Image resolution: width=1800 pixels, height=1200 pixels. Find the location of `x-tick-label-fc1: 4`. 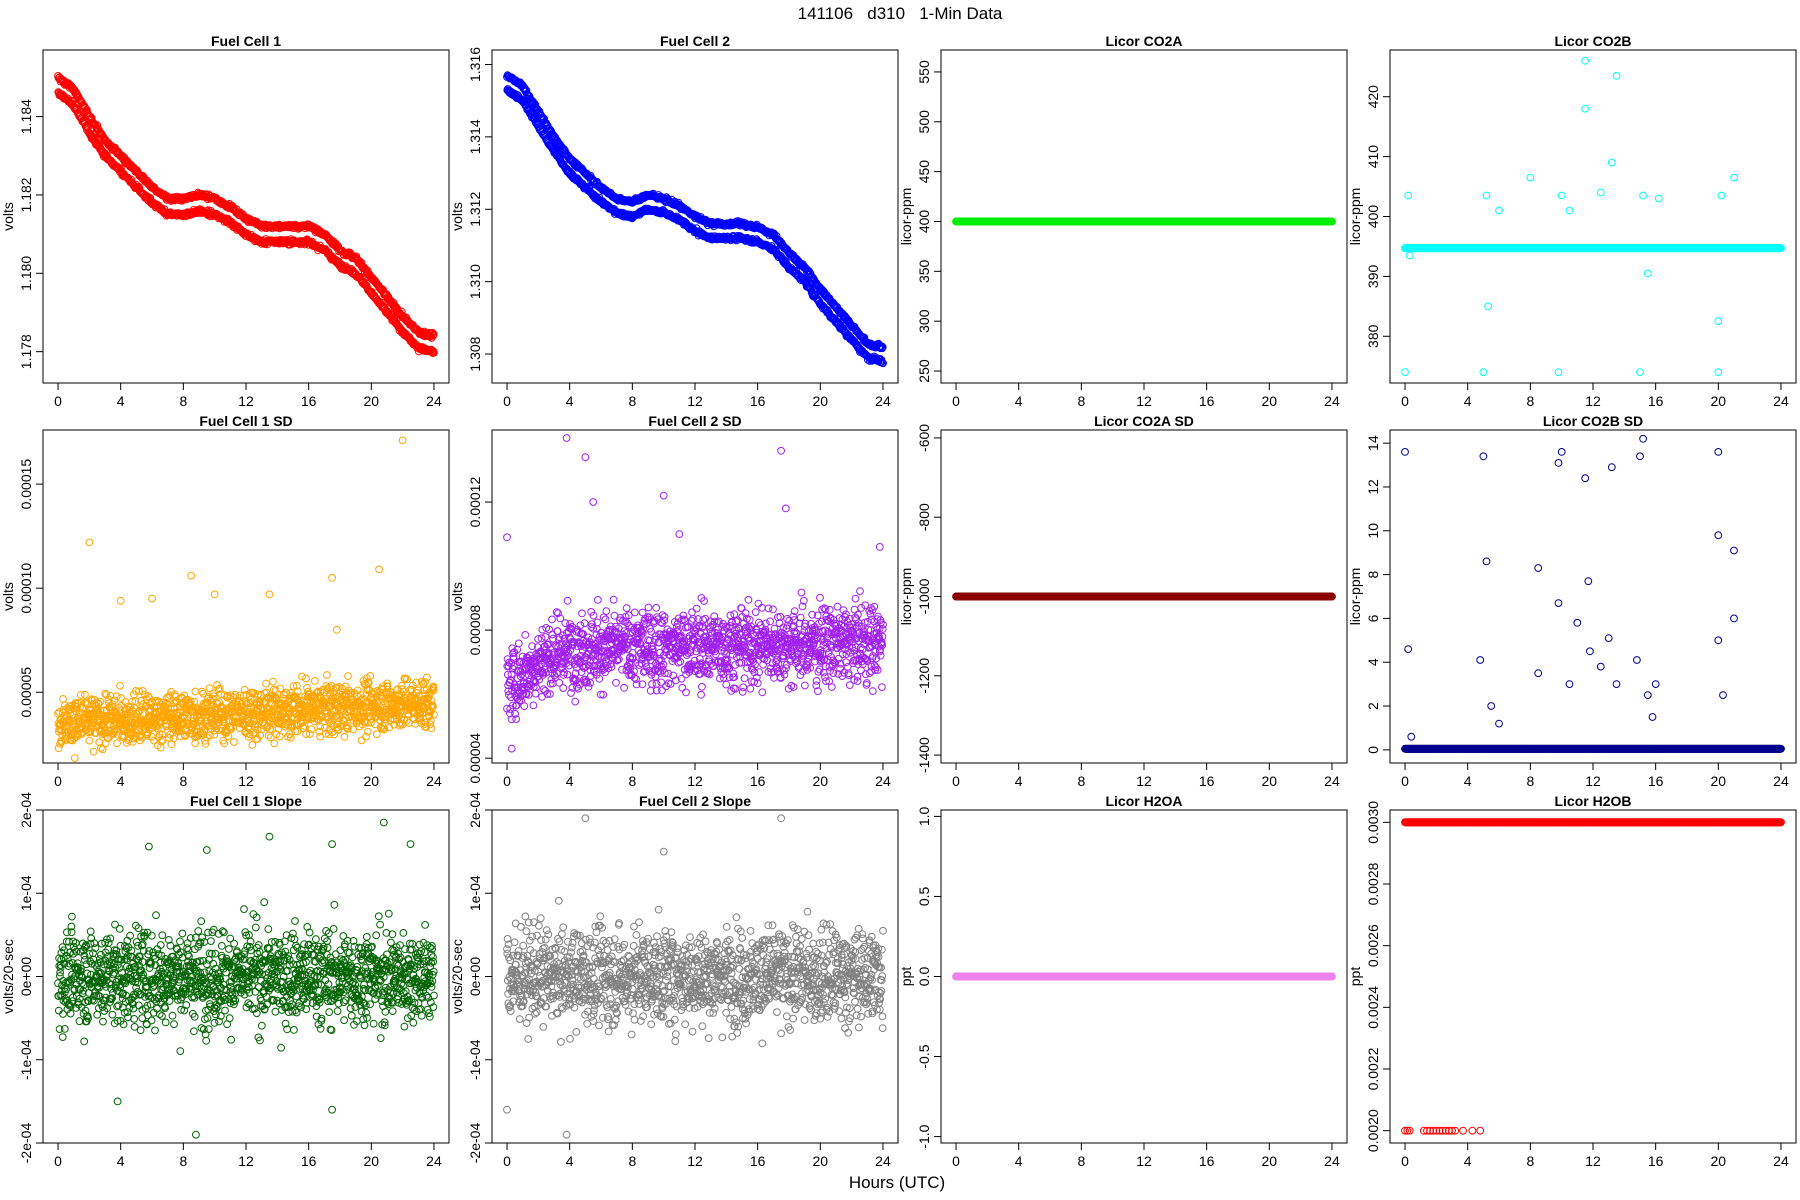

x-tick-label-fc1: 4 is located at coordinates (121, 401).